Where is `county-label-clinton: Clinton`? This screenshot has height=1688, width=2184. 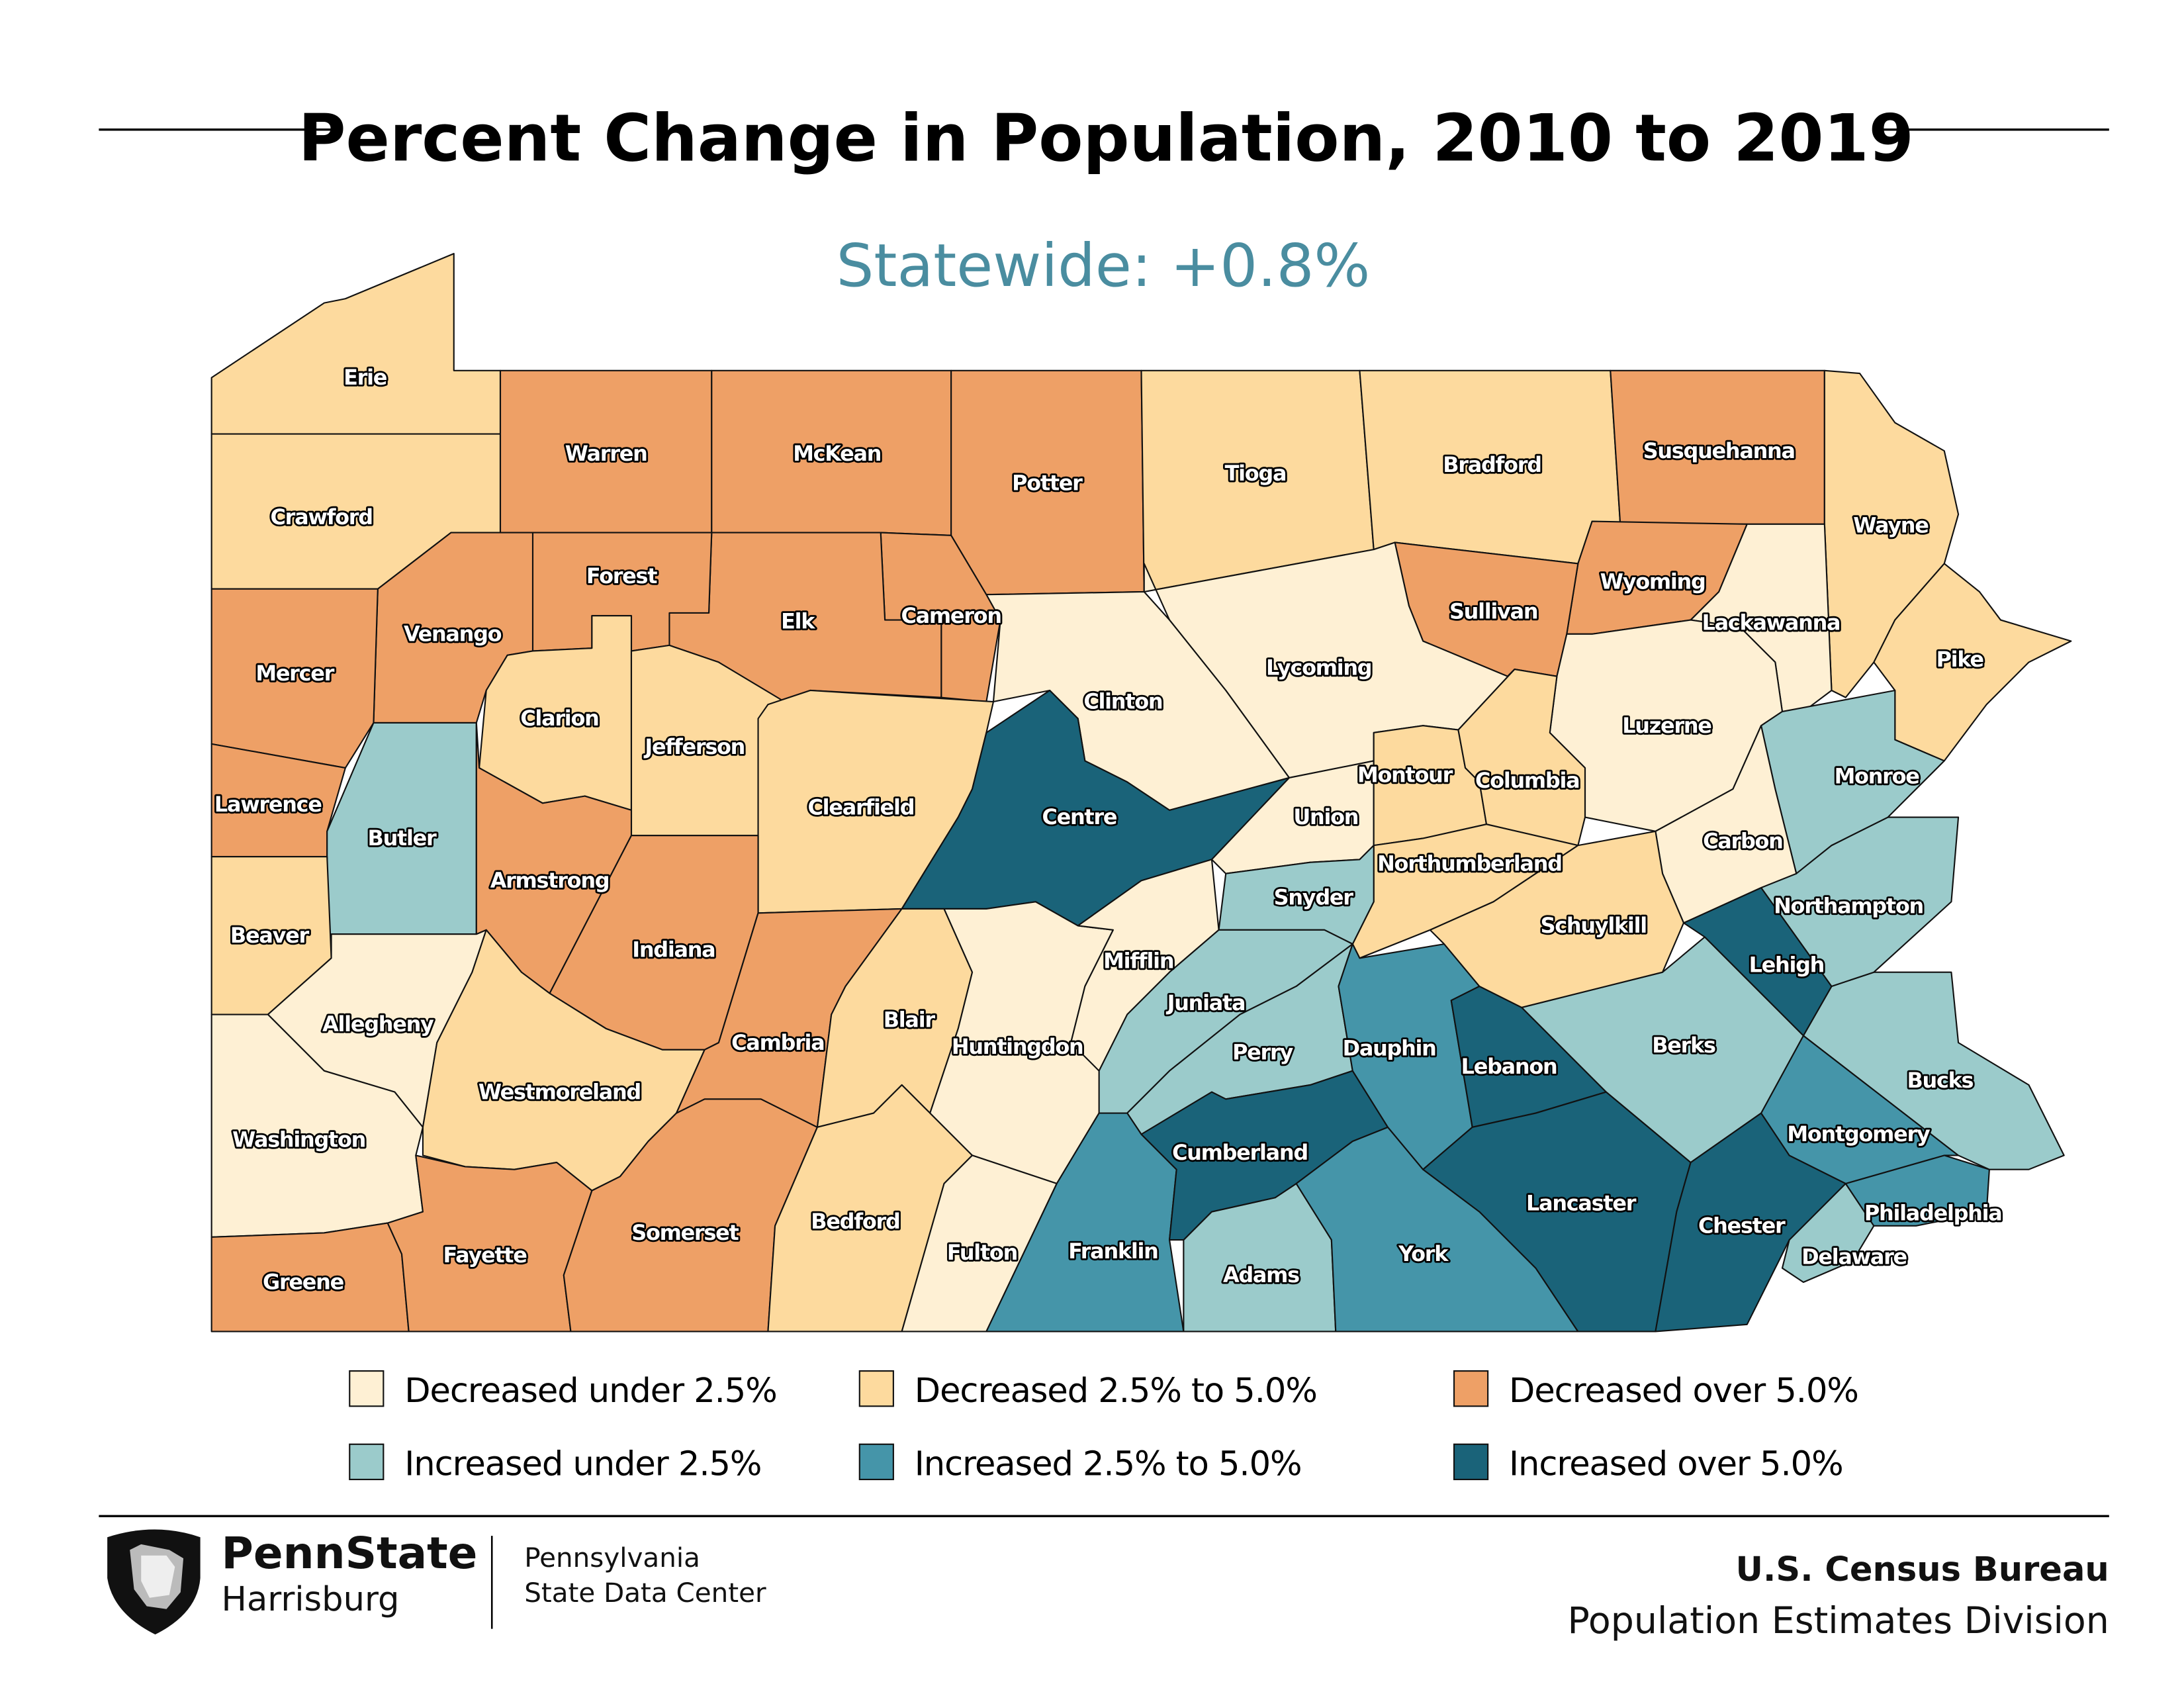 county-label-clinton: Clinton is located at coordinates (1122, 701).